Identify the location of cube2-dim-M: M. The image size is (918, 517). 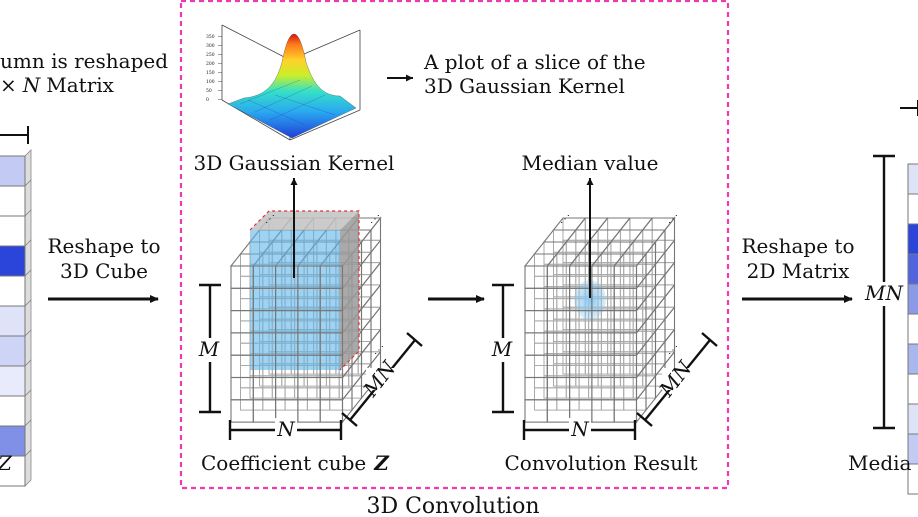
(502, 348).